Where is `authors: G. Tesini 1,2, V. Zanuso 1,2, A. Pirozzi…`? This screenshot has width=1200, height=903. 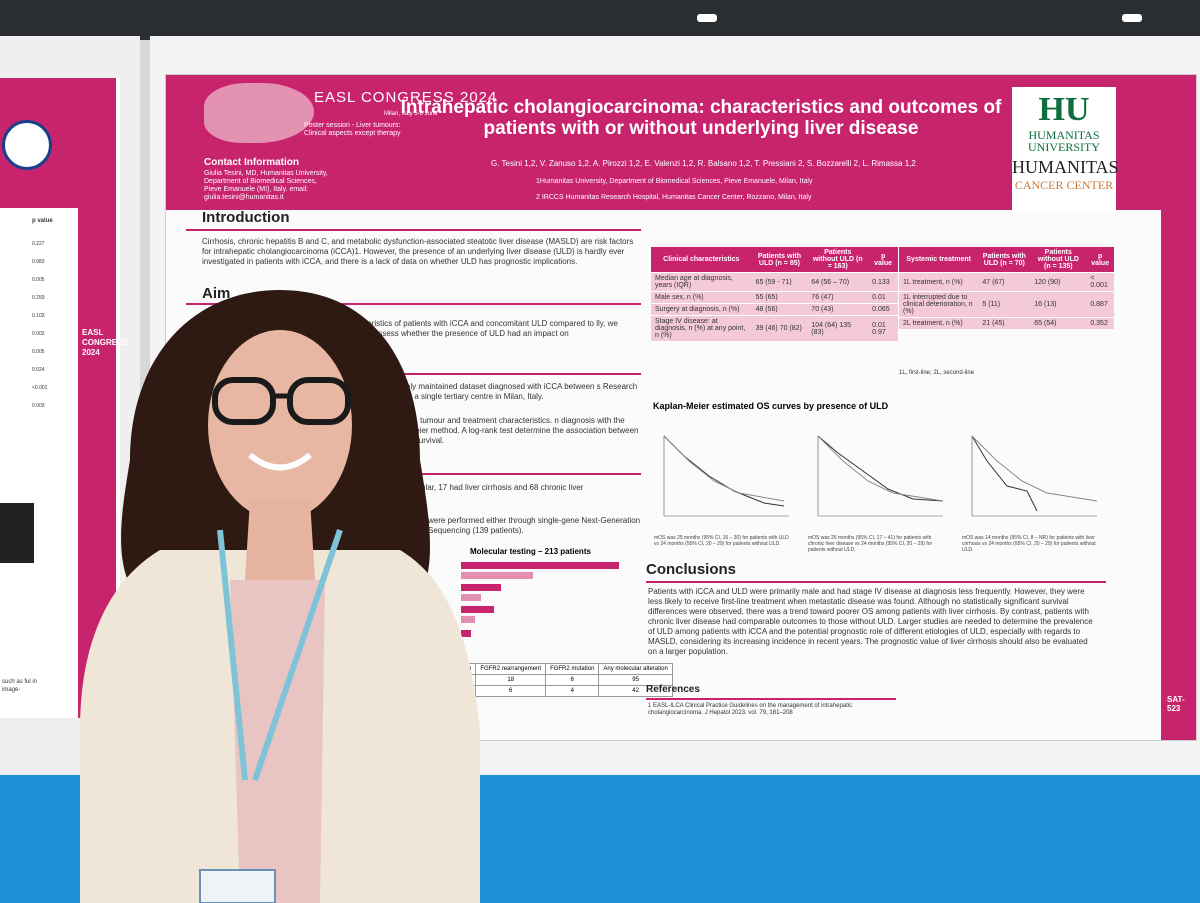 authors: G. Tesini 1,2, V. Zanuso 1,2, A. Pirozzi… is located at coordinates (703, 163).